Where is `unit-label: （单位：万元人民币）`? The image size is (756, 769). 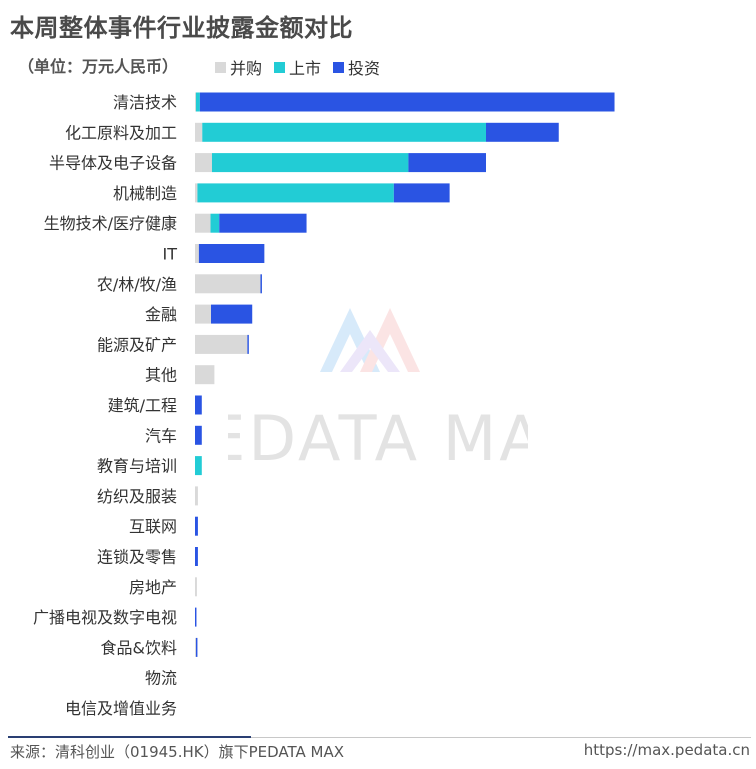 unit-label: （单位：万元人民币） is located at coordinates (98, 66).